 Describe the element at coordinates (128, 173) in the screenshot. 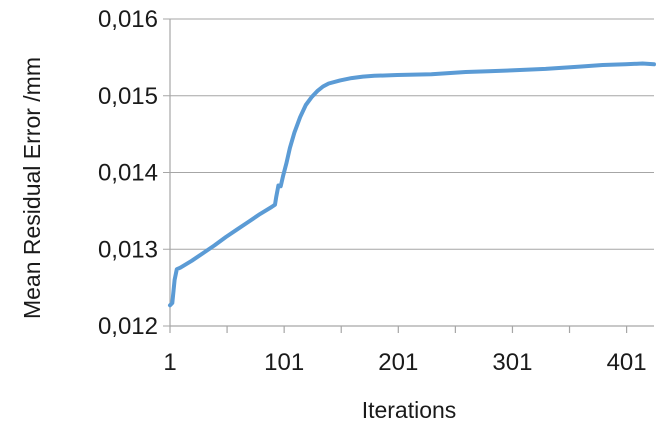

I see `y-tick-label: 0,014` at that location.